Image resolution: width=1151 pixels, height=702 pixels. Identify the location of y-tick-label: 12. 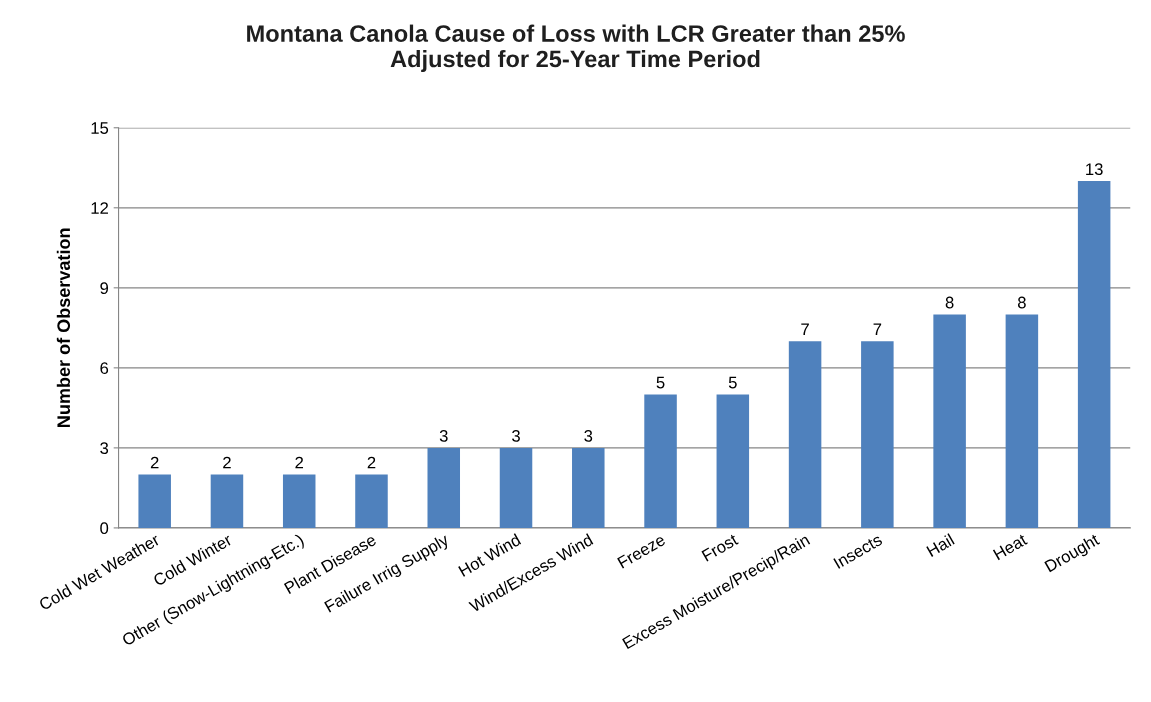
(99, 208).